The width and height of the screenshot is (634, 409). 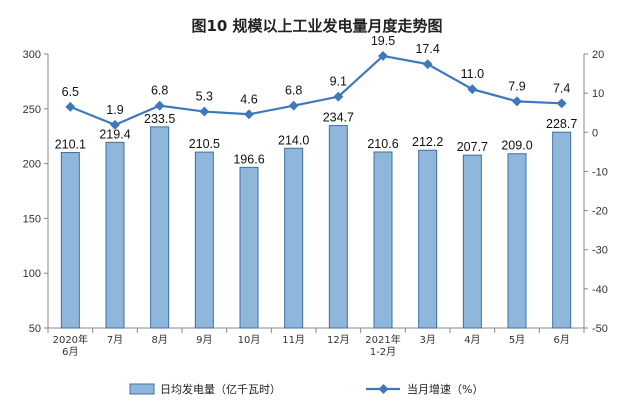 I want to click on right-tick-label: 0, so click(x=595, y=133).